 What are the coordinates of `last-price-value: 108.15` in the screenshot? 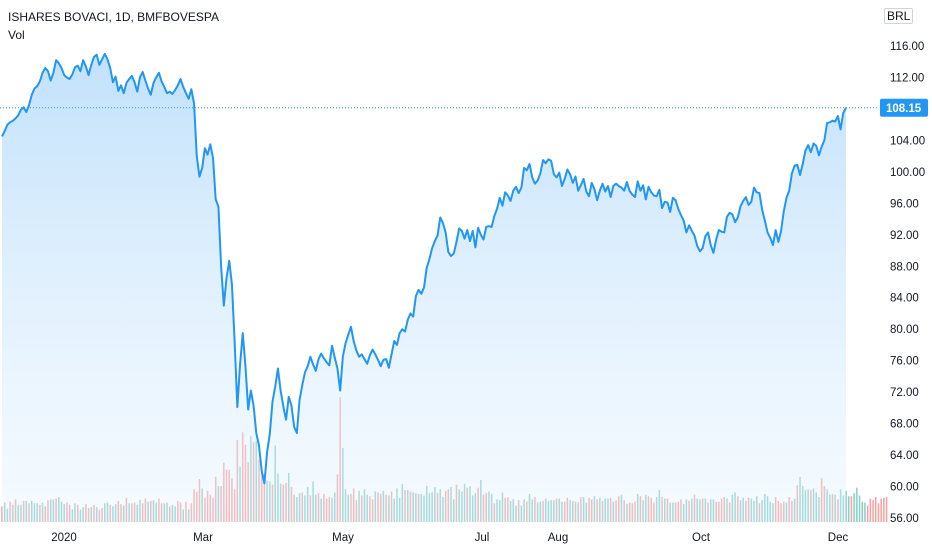 It's located at (904, 109).